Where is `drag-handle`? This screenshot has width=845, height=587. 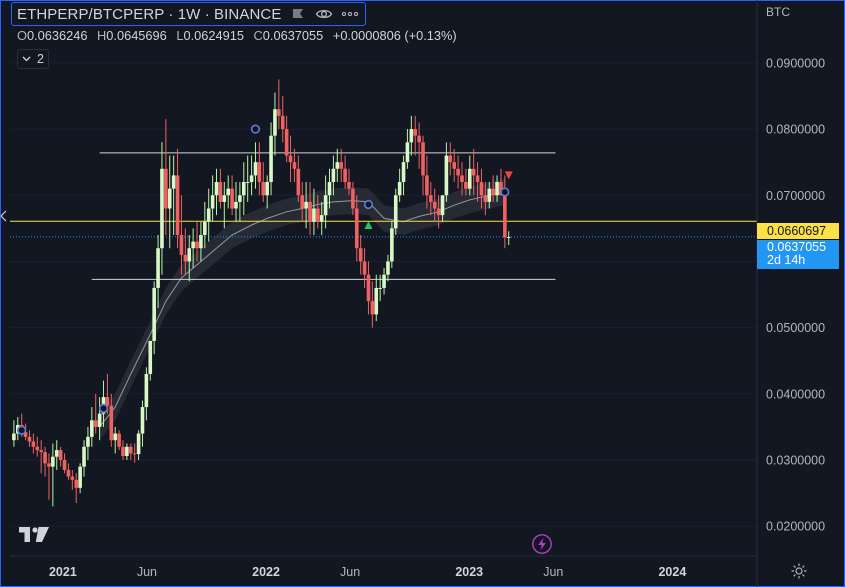
drag-handle is located at coordinates (5, 216).